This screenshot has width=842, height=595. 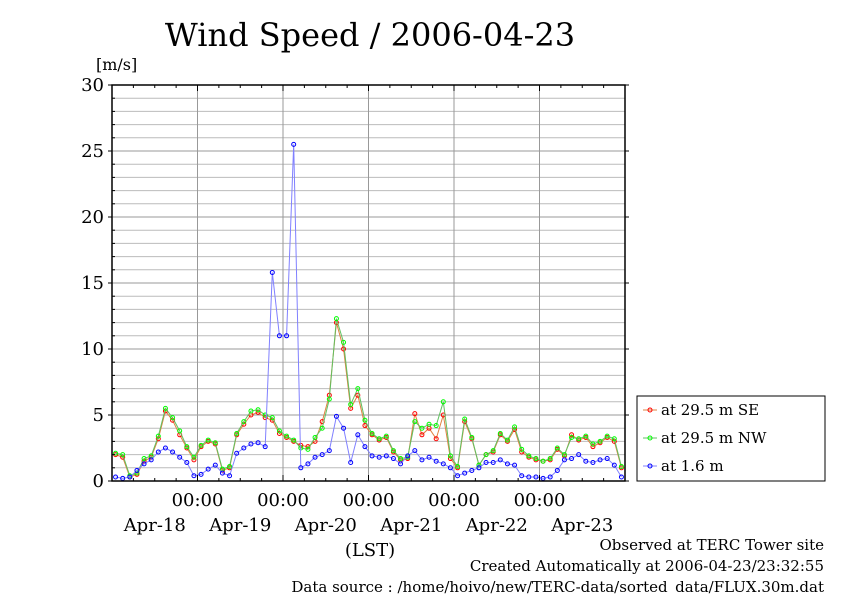 What do you see at coordinates (581, 525) in the screenshot?
I see `x-date-label: Apr-23` at bounding box center [581, 525].